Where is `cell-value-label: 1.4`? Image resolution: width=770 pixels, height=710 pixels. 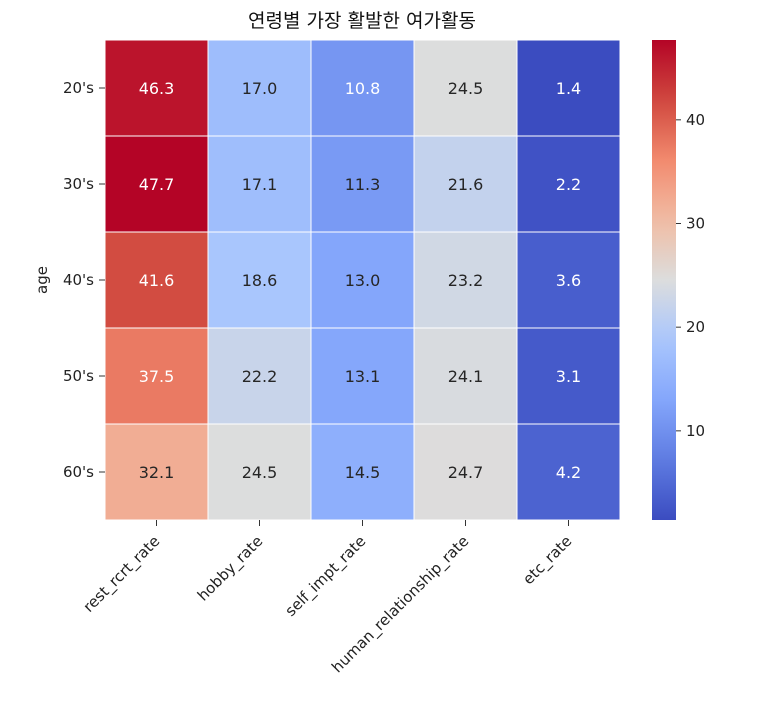 cell-value-label: 1.4 is located at coordinates (568, 88).